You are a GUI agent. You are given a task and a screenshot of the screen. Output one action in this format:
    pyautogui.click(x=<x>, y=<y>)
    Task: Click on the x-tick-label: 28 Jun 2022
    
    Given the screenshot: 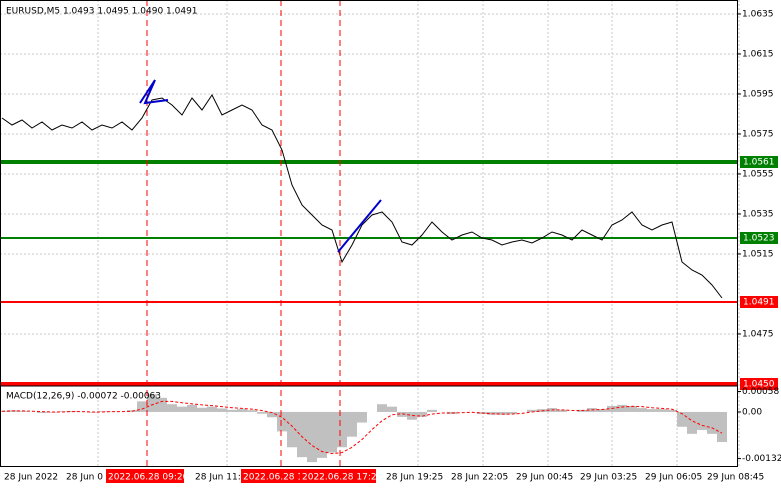 What is the action you would take?
    pyautogui.click(x=31, y=478)
    